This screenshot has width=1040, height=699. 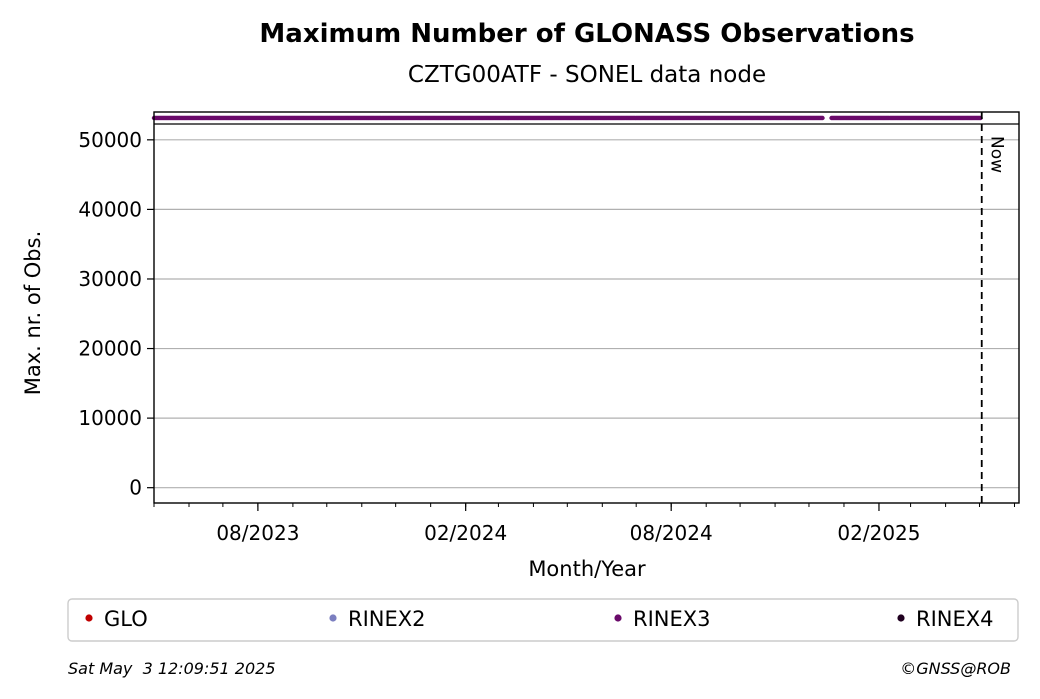 I want to click on x-tick-label: 02/2025, so click(x=878, y=533).